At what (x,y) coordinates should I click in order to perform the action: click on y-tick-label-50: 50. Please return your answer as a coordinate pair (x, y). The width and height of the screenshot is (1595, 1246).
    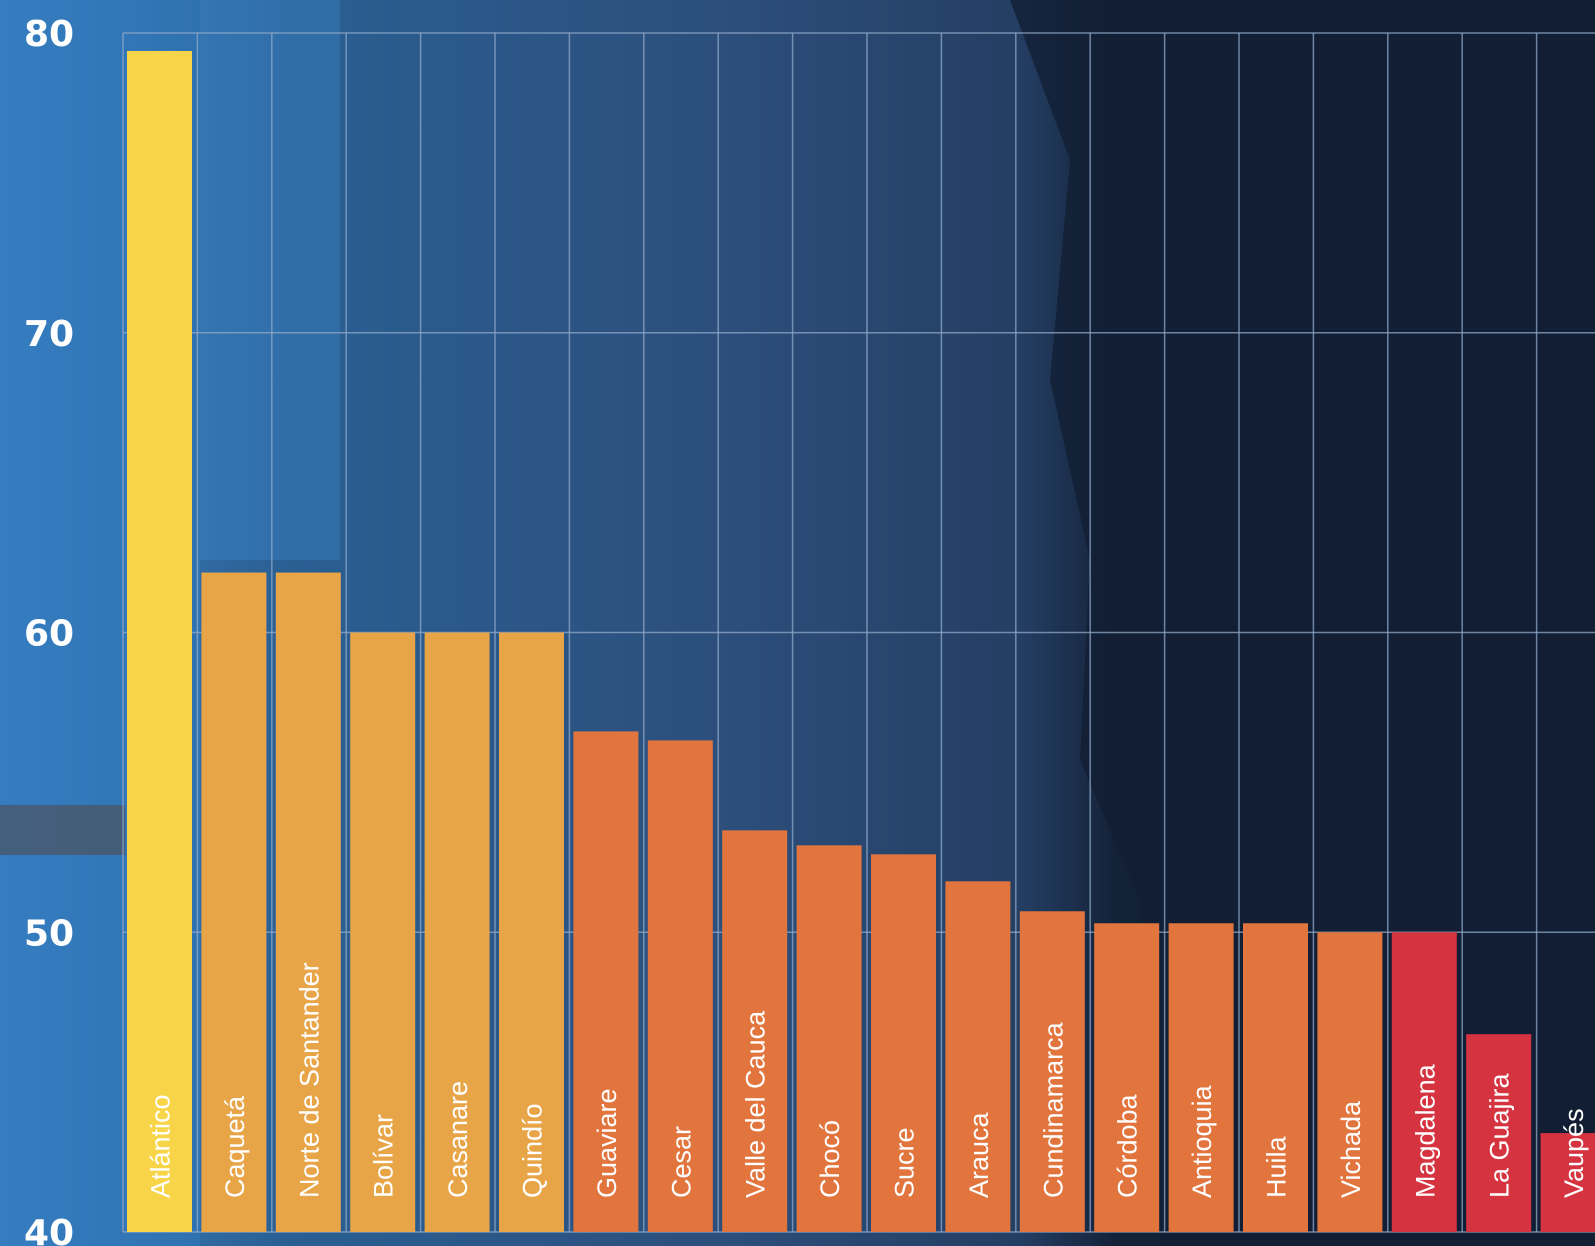
    Looking at the image, I should click on (49, 933).